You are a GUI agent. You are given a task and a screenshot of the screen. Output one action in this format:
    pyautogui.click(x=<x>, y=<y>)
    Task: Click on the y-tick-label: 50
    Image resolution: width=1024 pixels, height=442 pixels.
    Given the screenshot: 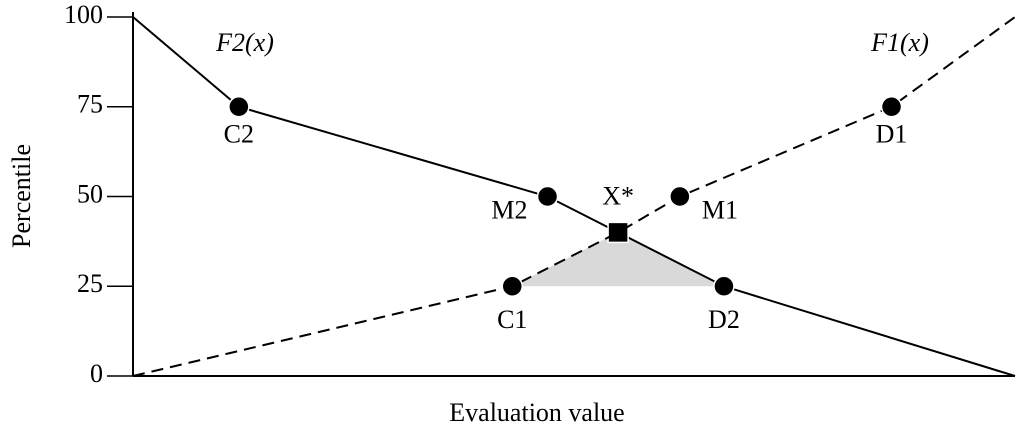 What is the action you would take?
    pyautogui.click(x=90, y=193)
    